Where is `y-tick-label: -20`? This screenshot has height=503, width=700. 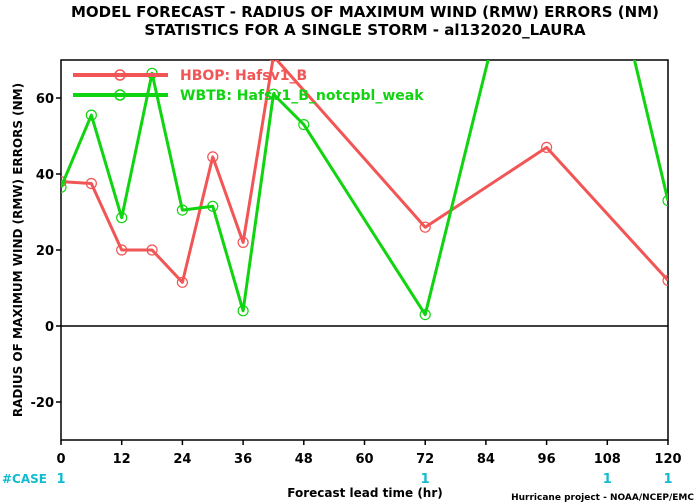
y-tick-label: -20 is located at coordinates (43, 403).